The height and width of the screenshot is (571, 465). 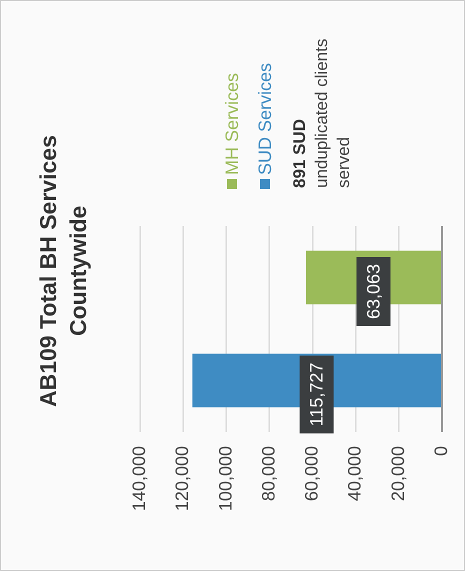 I want to click on text: SUD Services, so click(x=264, y=118).